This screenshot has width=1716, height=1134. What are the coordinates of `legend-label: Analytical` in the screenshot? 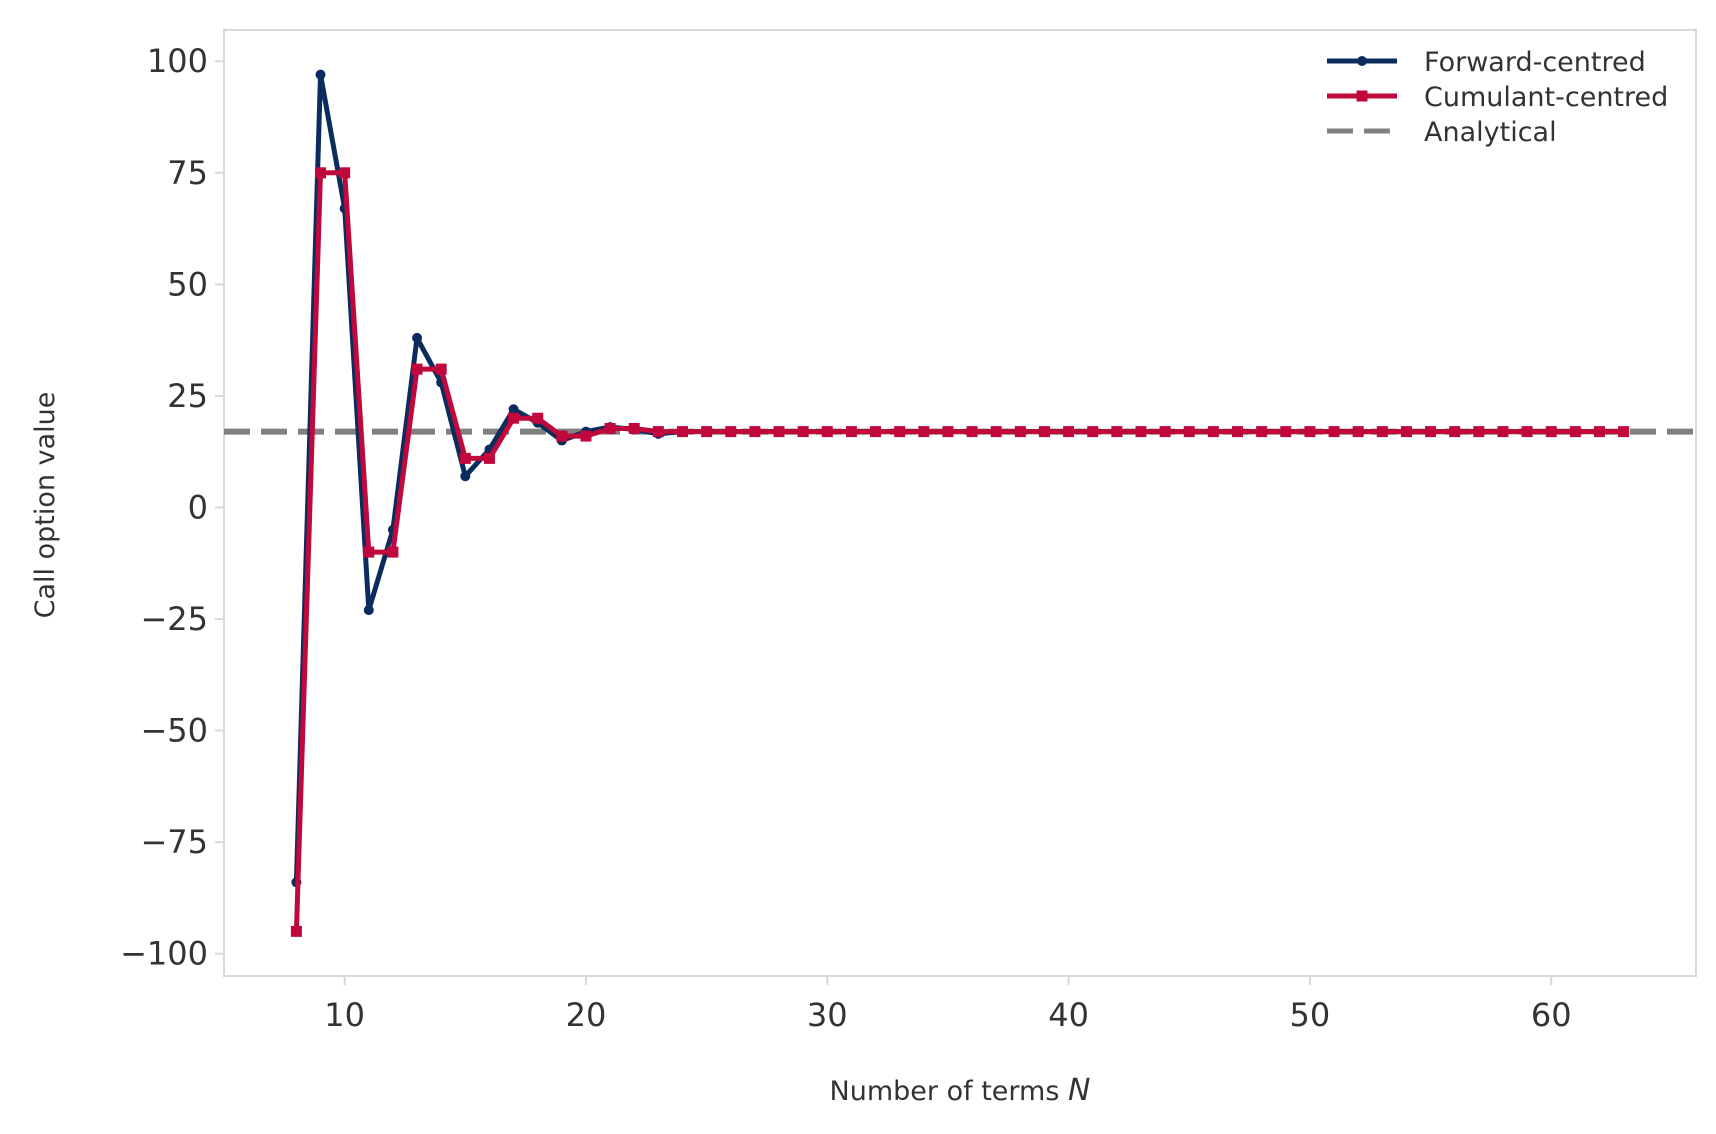 It's located at (1490, 132).